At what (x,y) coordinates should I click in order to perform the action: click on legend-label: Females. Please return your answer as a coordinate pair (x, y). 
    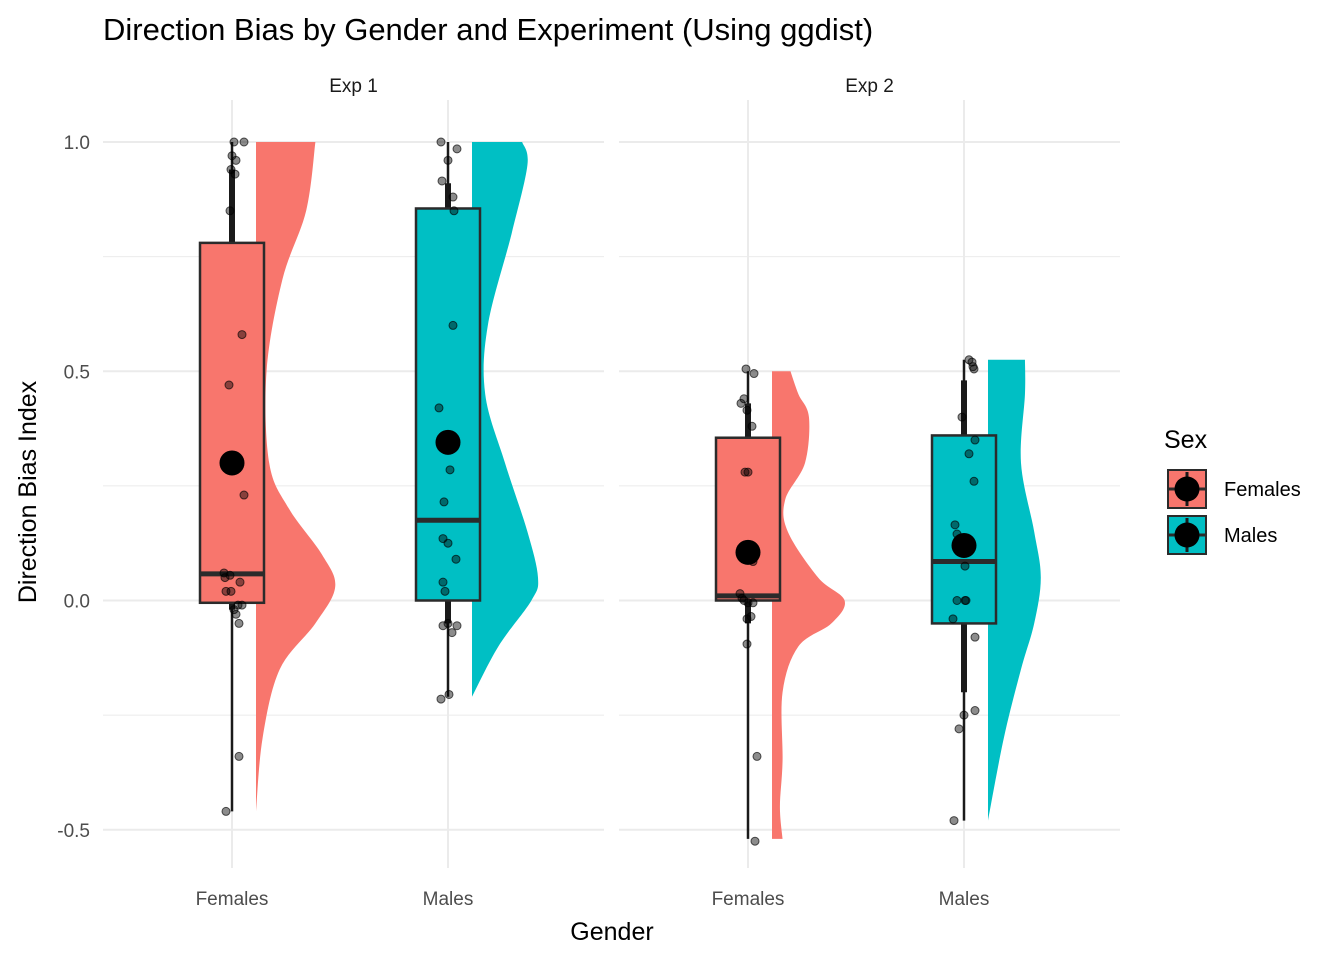
    Looking at the image, I should click on (1262, 490).